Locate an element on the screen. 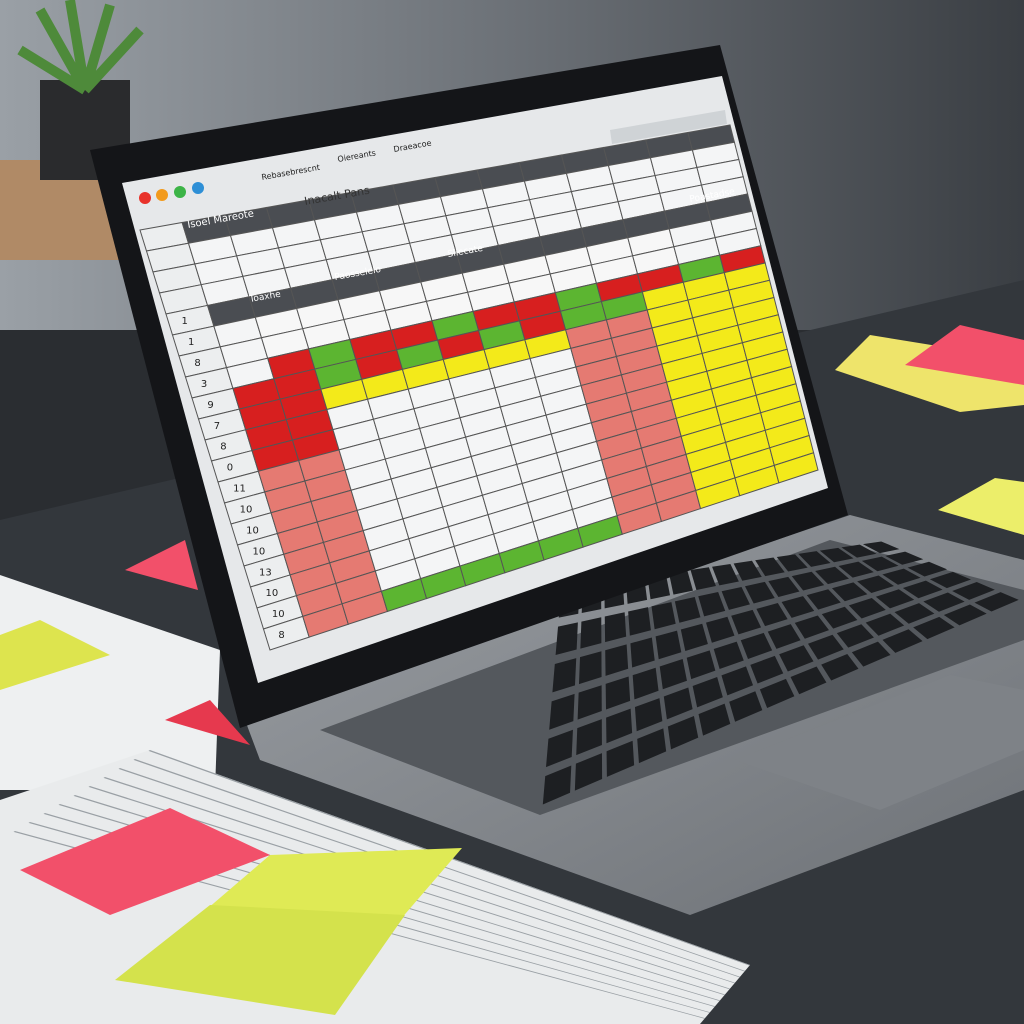  cell is located at coordinates (796, 468).